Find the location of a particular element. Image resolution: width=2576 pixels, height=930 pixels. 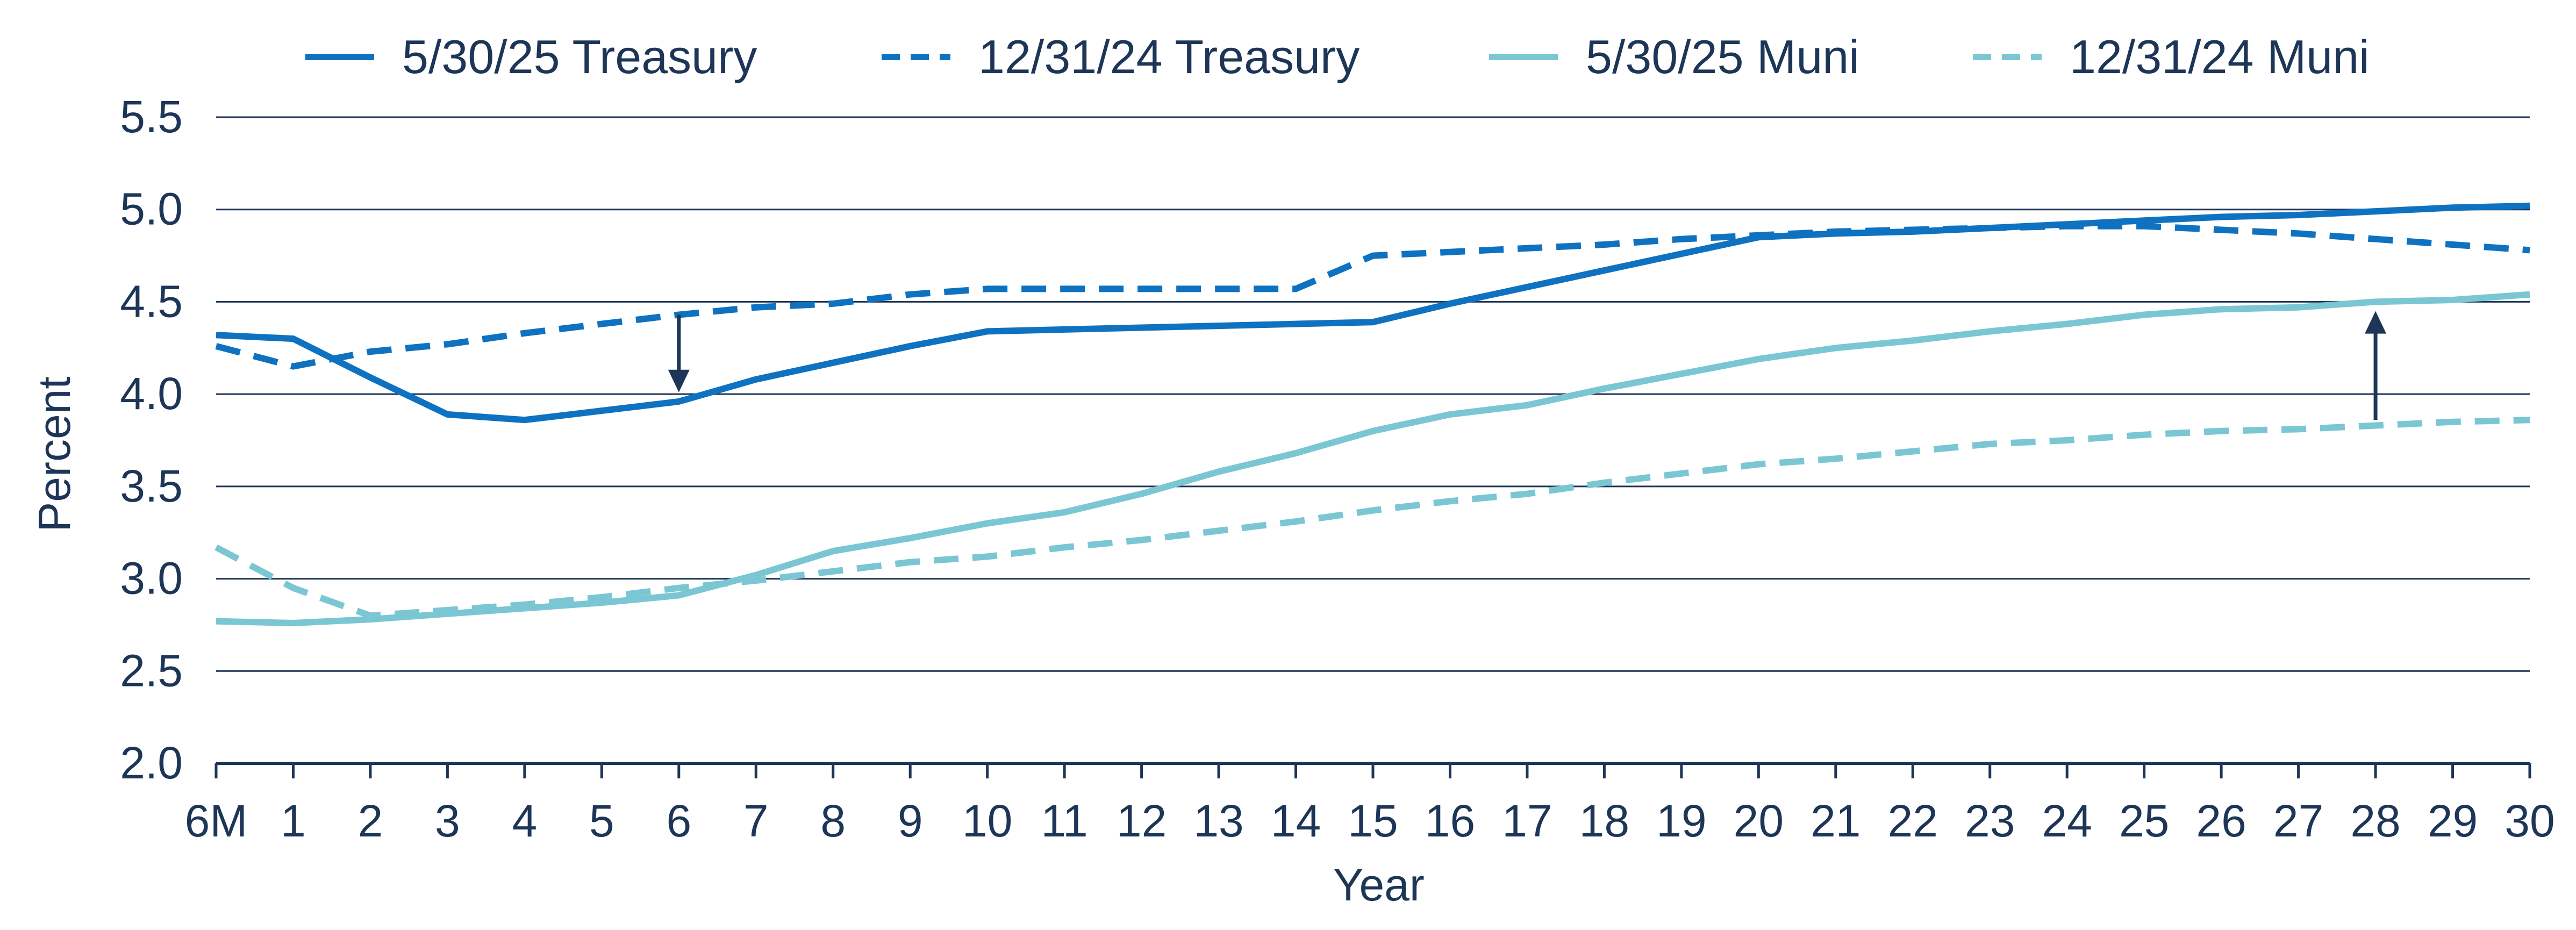

y-axis-tick-labels: 2.0 2.5 3.0 3.5 4.0 4.5 5.0 5.5 is located at coordinates (151, 439).